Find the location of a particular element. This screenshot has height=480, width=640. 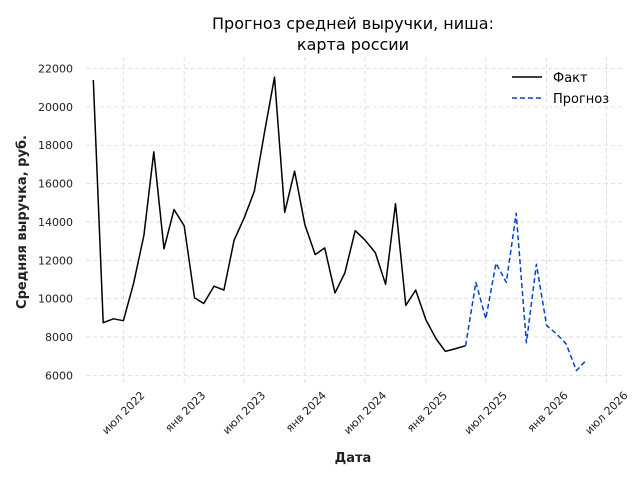

x-tick-label: июл 2024 is located at coordinates (365, 413).